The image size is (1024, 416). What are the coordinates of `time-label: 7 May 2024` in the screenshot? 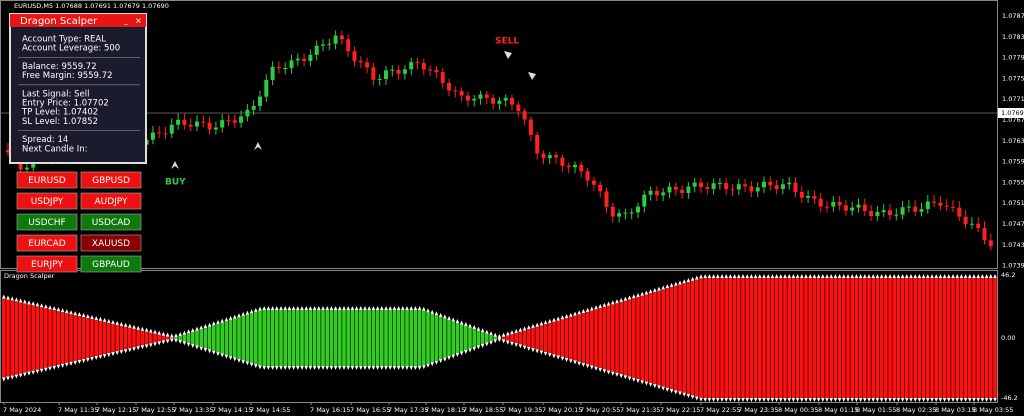 It's located at (22, 410).